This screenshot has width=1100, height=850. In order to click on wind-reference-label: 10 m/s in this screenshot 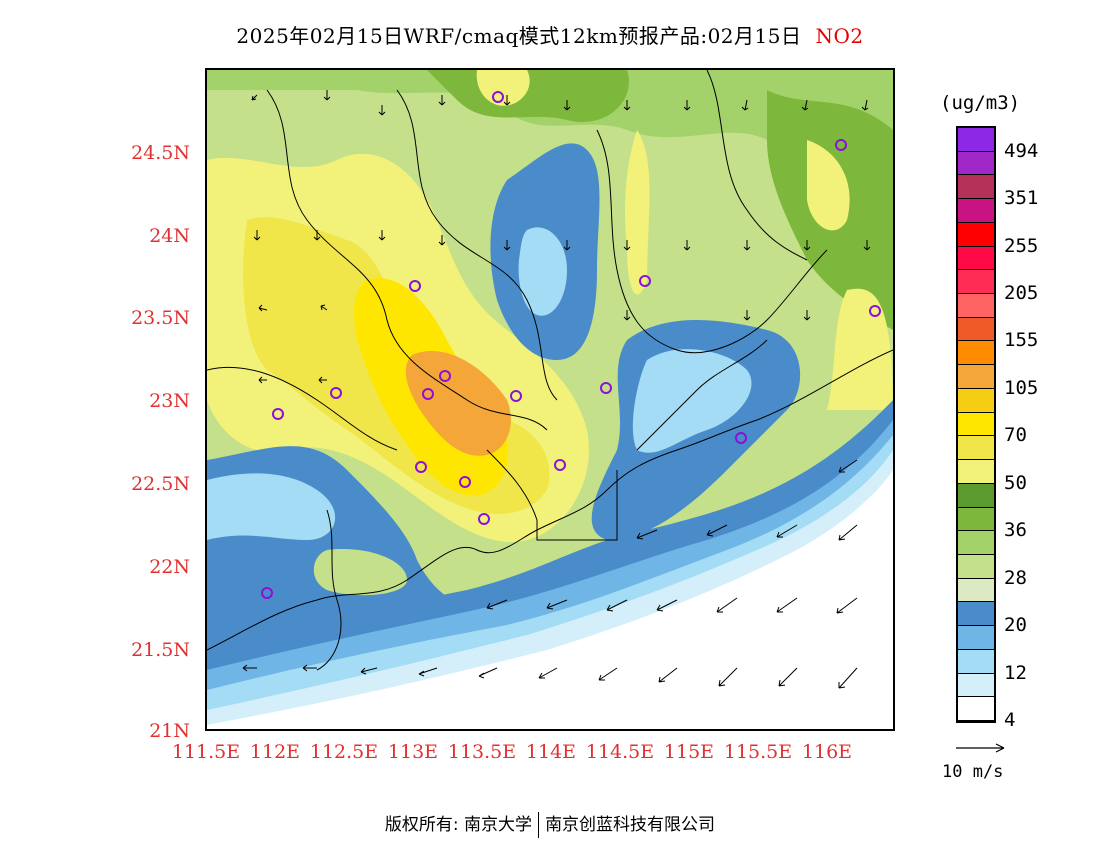, I will do `click(973, 772)`.